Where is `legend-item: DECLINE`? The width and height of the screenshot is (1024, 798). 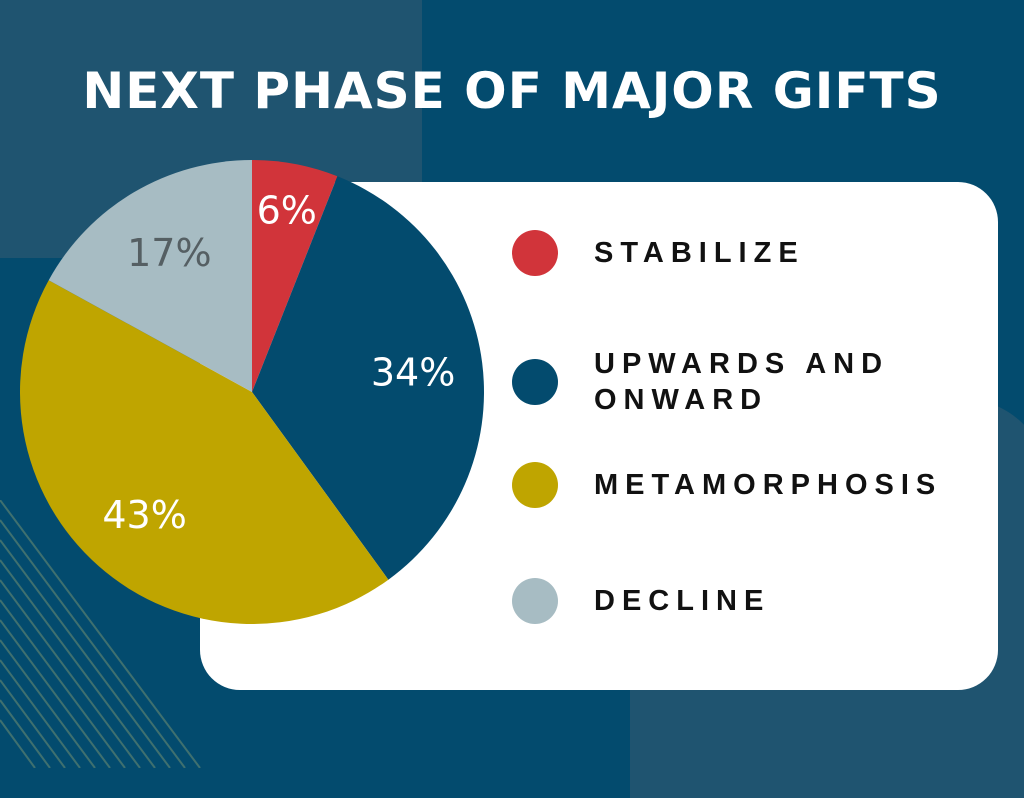
legend-item: DECLINE is located at coordinates (753, 601).